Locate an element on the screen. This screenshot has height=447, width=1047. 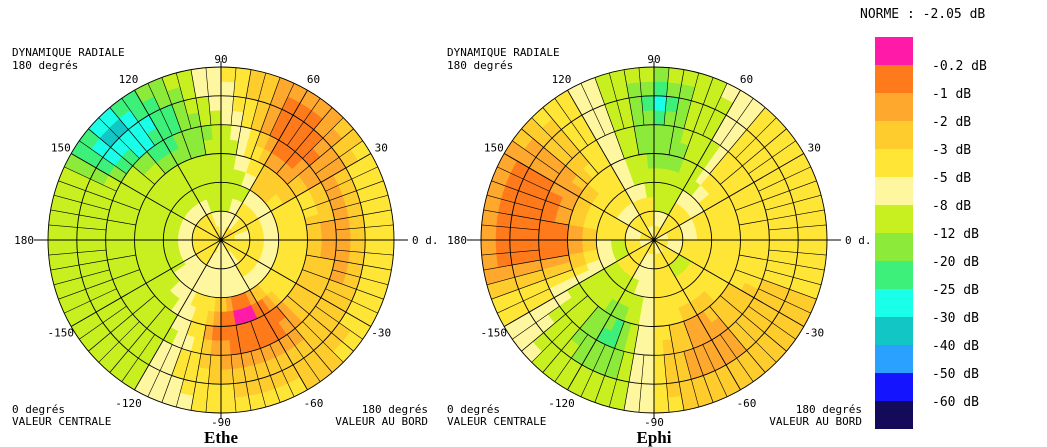
scale-label: -20 dB is located at coordinates (955, 262).